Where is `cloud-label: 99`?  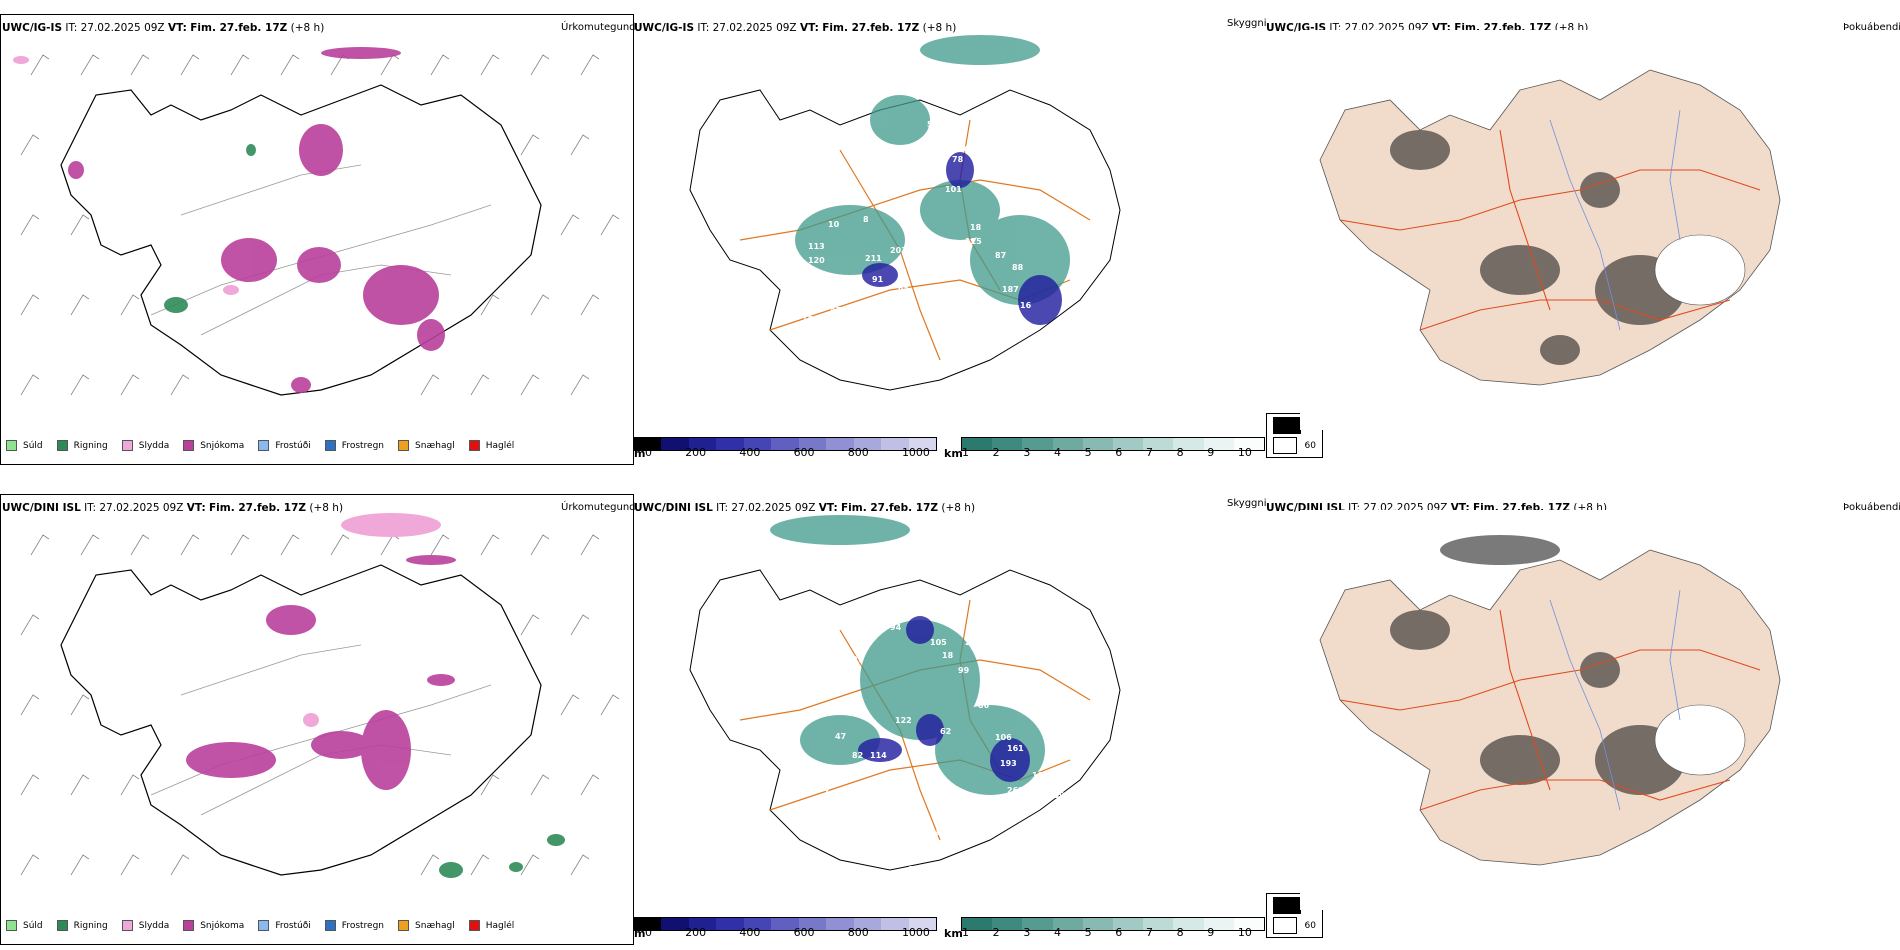
cloud-label: 99 is located at coordinates (964, 670).